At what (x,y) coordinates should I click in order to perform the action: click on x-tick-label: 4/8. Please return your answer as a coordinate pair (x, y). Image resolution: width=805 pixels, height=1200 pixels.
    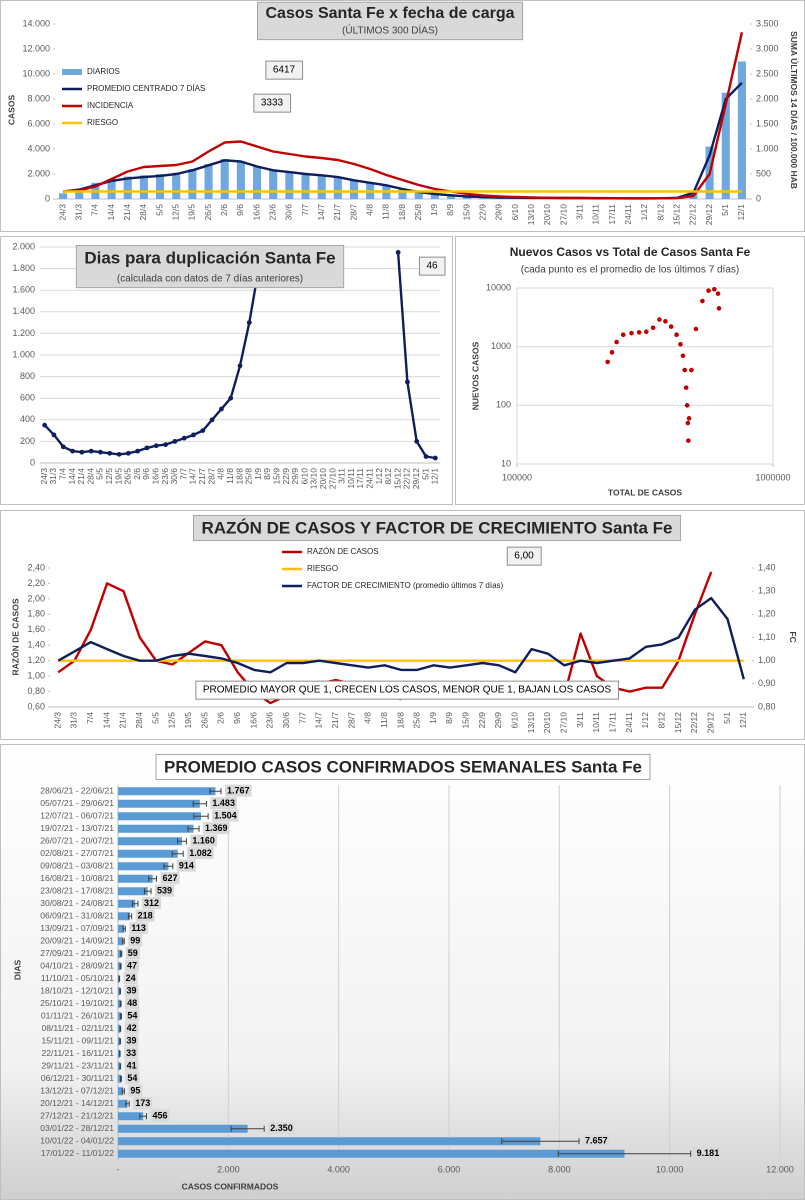
    Looking at the image, I should click on (221, 474).